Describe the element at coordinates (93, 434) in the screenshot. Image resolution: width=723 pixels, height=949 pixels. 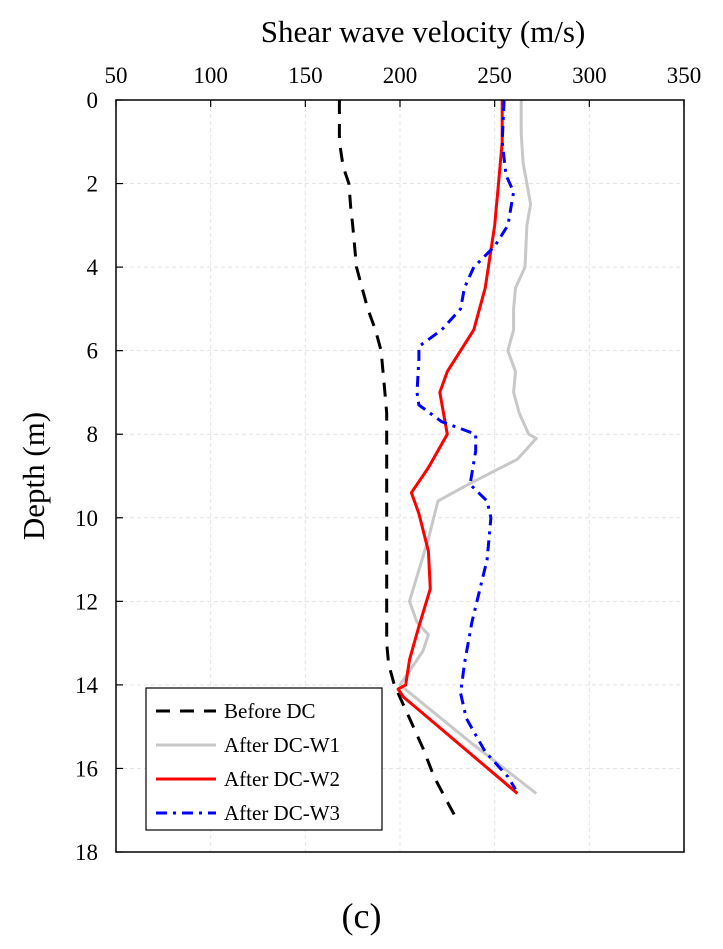
I see `y-tick-label: 8` at that location.